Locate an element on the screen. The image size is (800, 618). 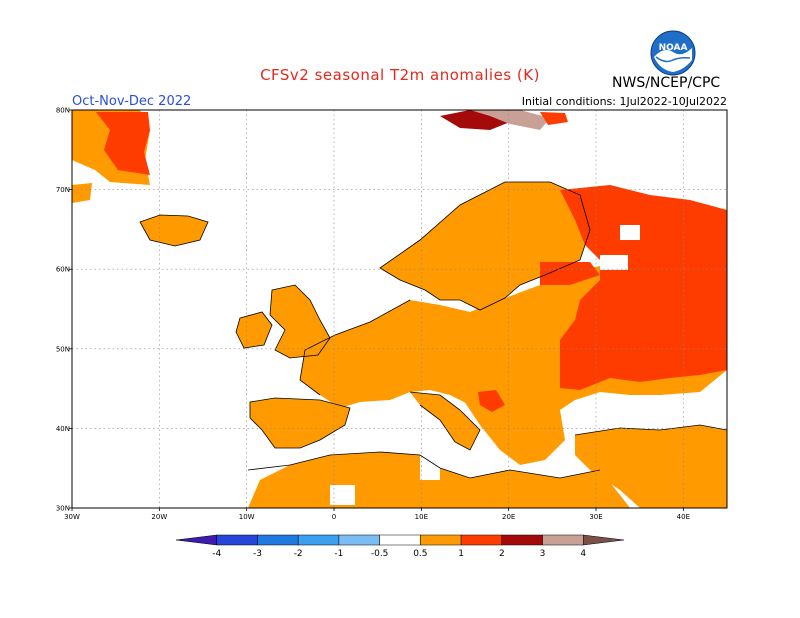
anomaly-russia-strong is located at coordinates (643, 287).